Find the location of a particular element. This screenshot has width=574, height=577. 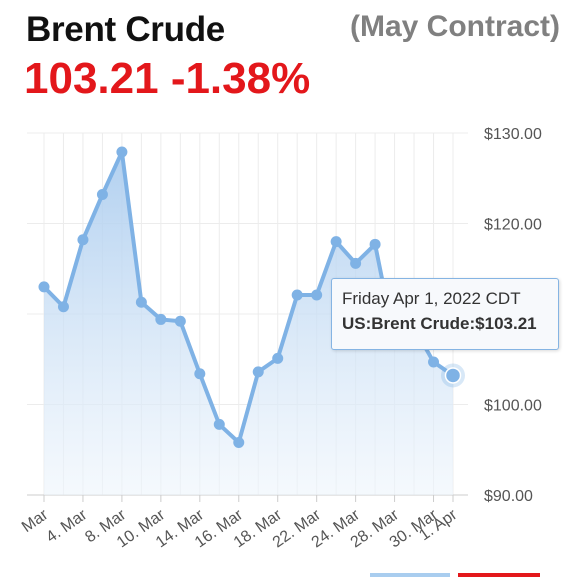

y-tick-label: $90.00 is located at coordinates (508, 496).